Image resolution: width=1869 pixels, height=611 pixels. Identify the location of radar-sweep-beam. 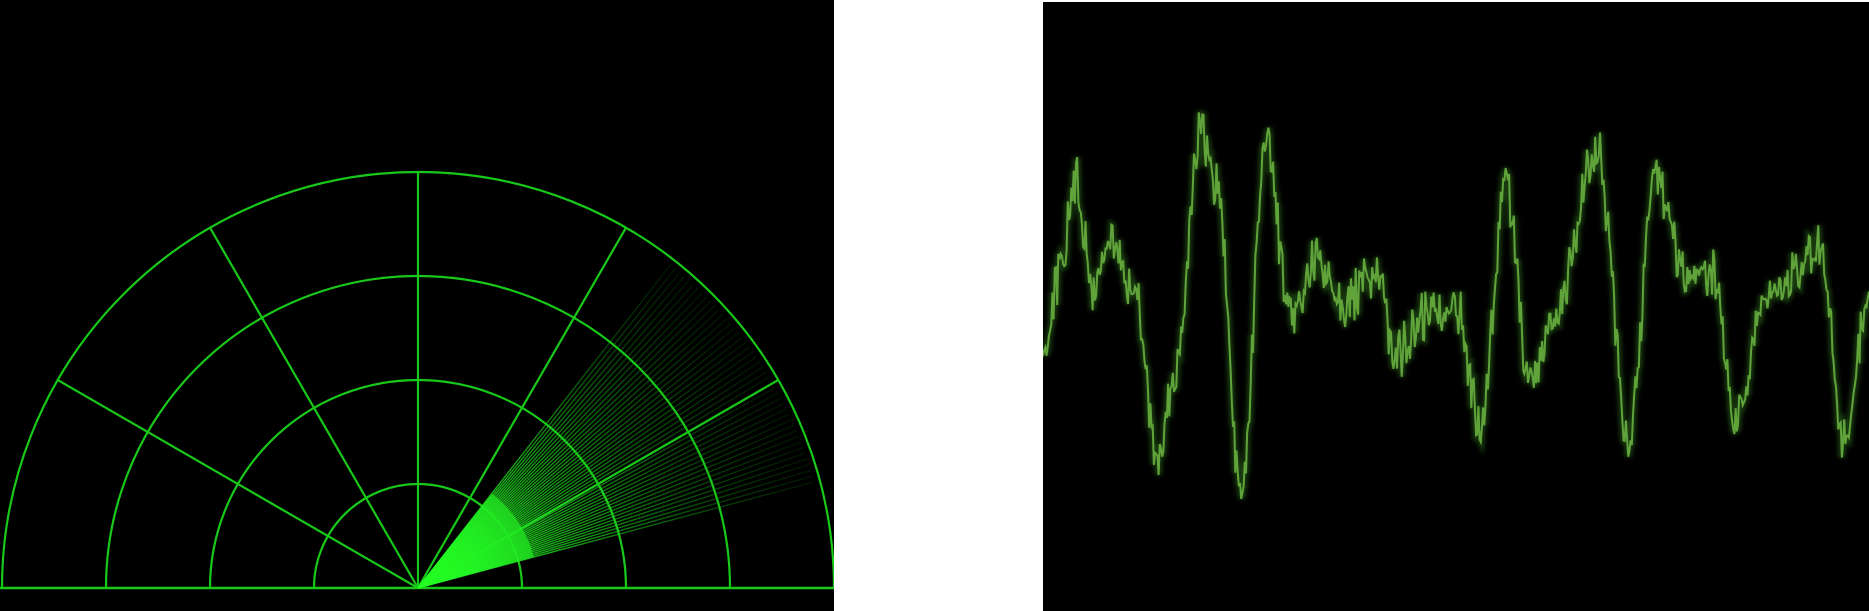
(615, 426).